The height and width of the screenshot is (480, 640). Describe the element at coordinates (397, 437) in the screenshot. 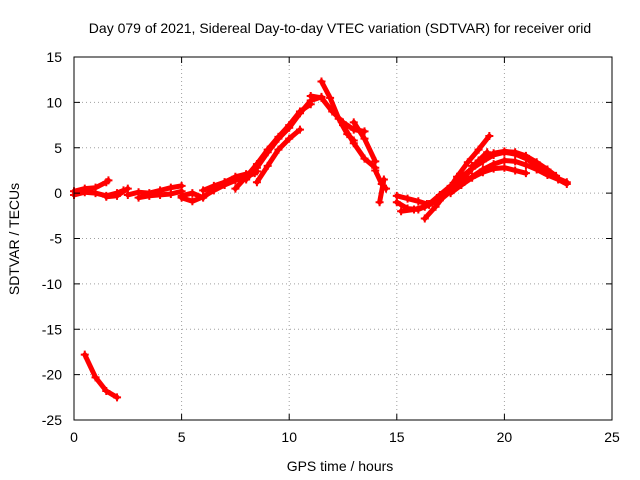

I see `x-tick-label: 15` at that location.